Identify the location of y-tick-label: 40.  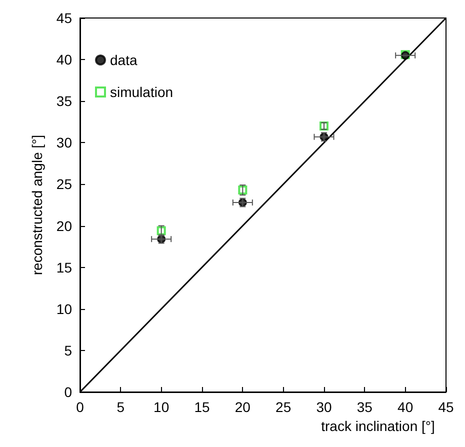
(64, 60).